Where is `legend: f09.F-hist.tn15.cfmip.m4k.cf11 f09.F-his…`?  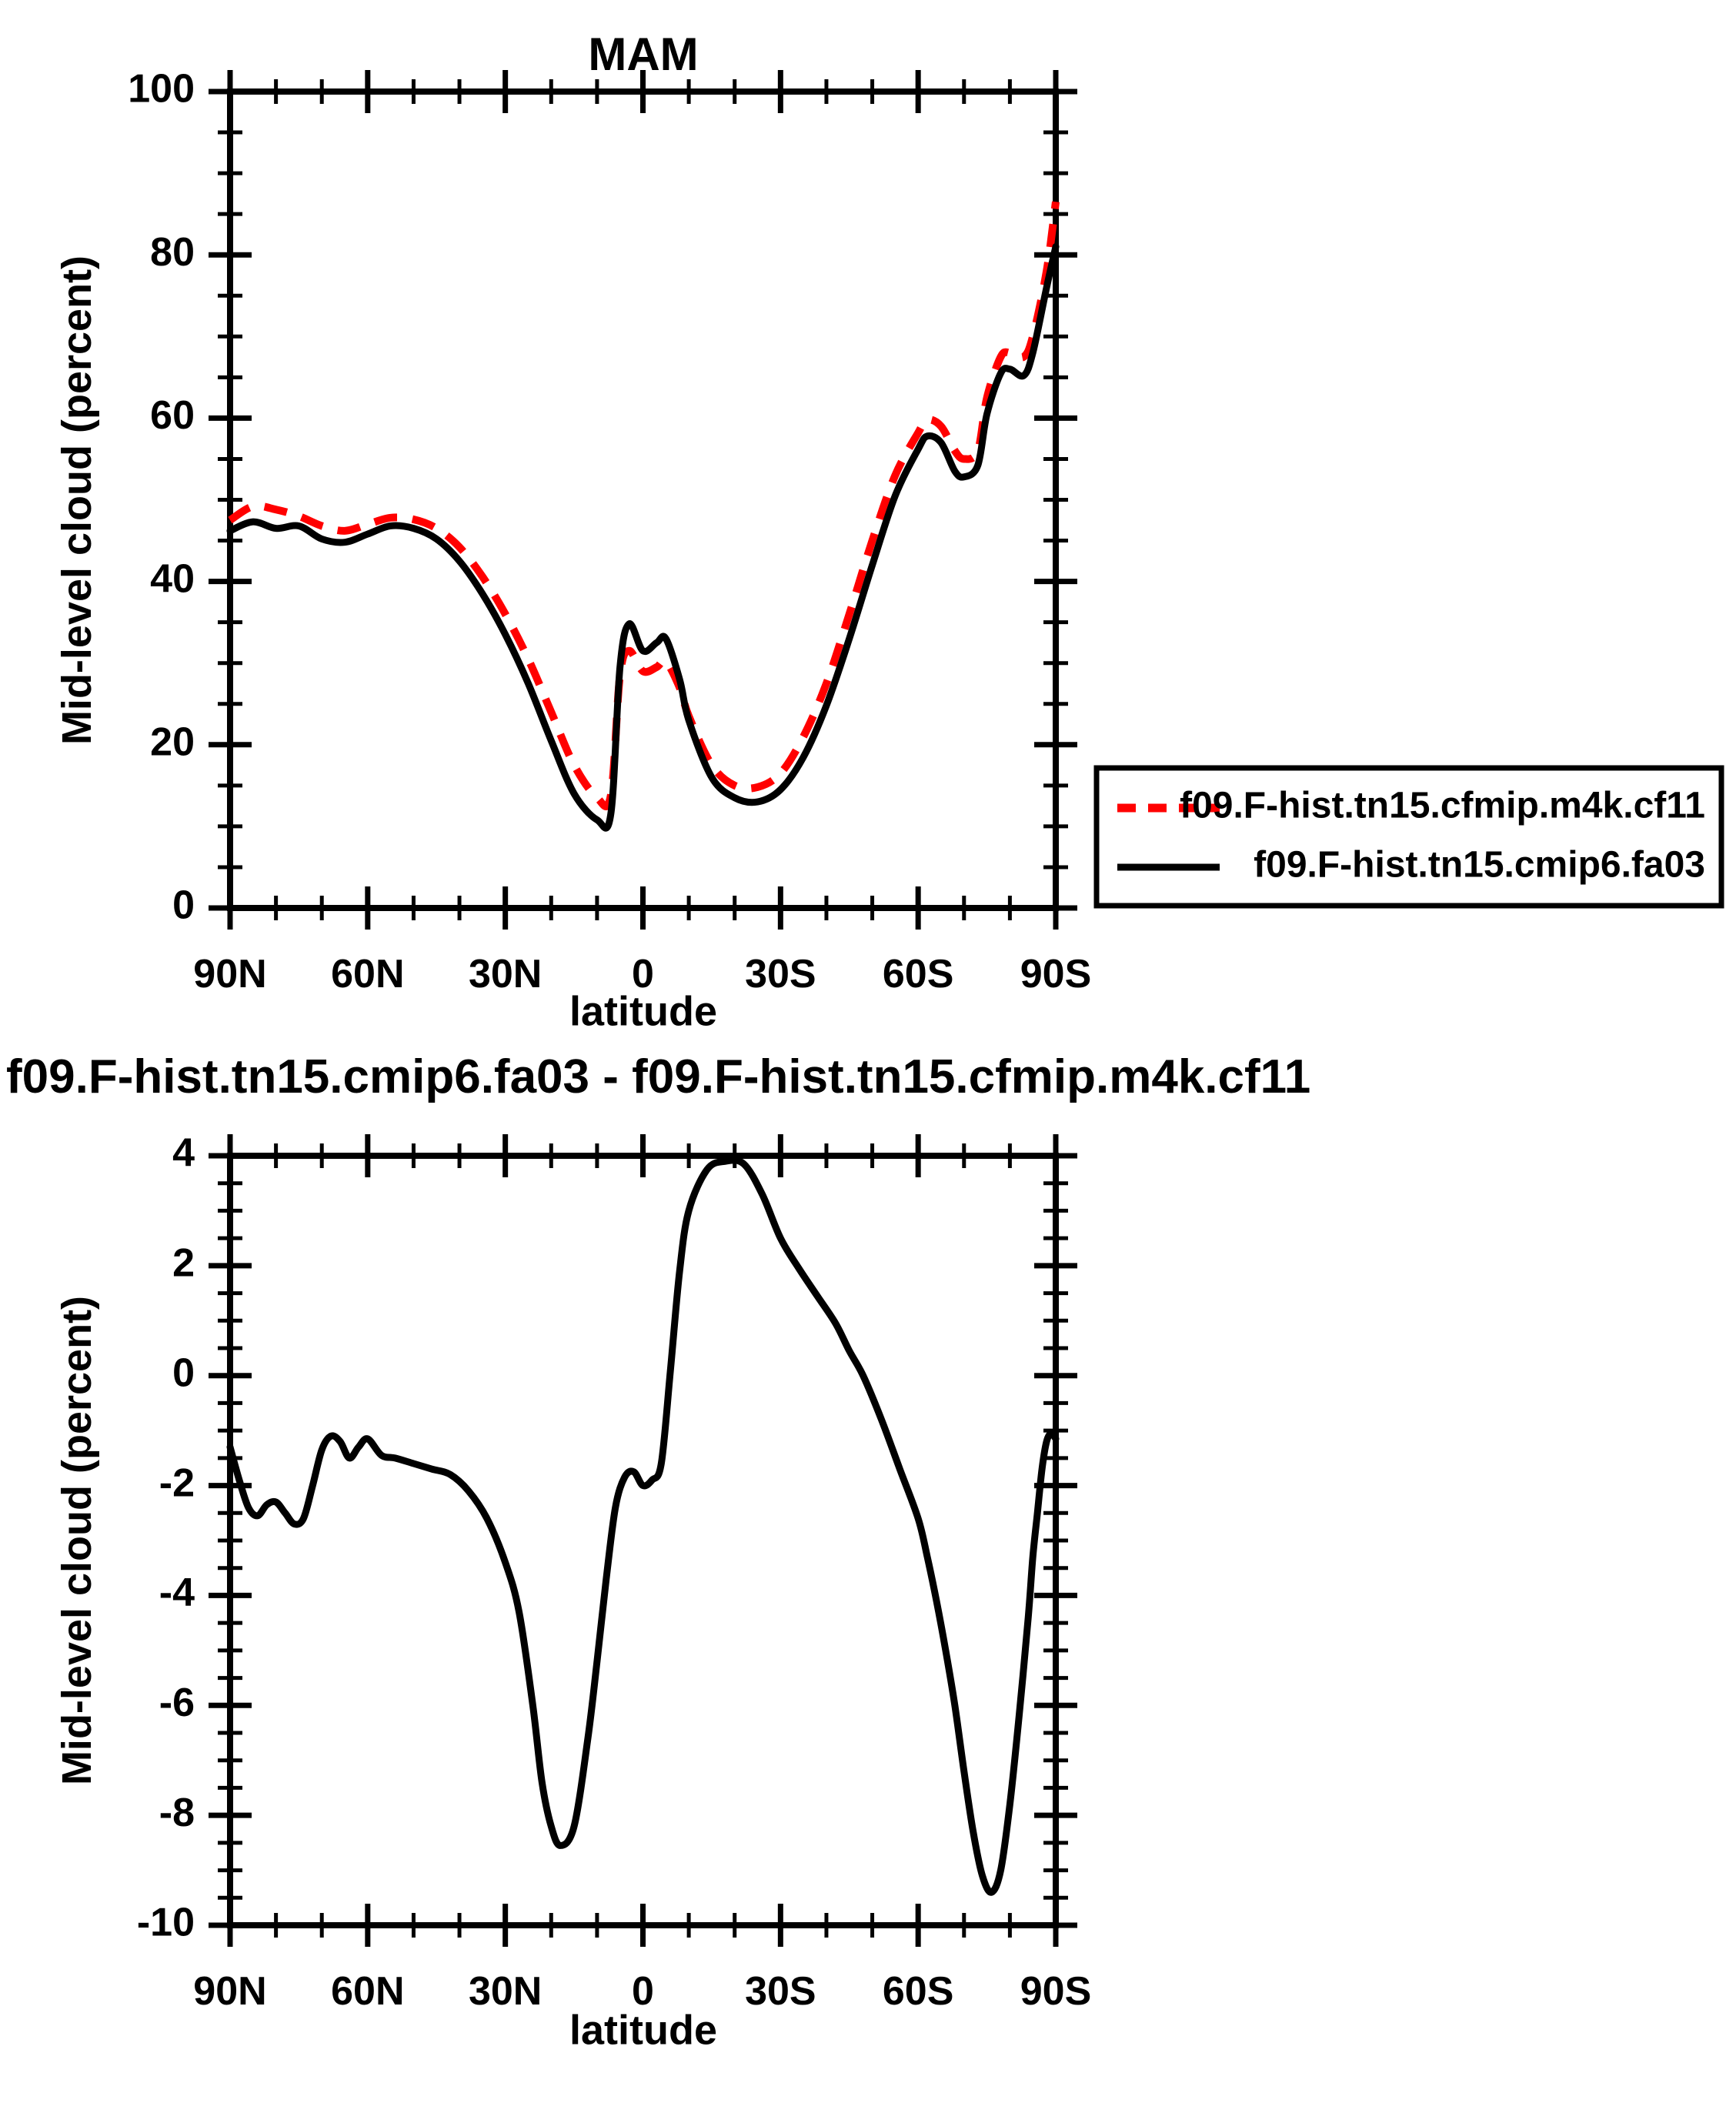
legend: f09.F-hist.tn15.cfmip.m4k.cf11 f09.F-his… is located at coordinates (1408, 837).